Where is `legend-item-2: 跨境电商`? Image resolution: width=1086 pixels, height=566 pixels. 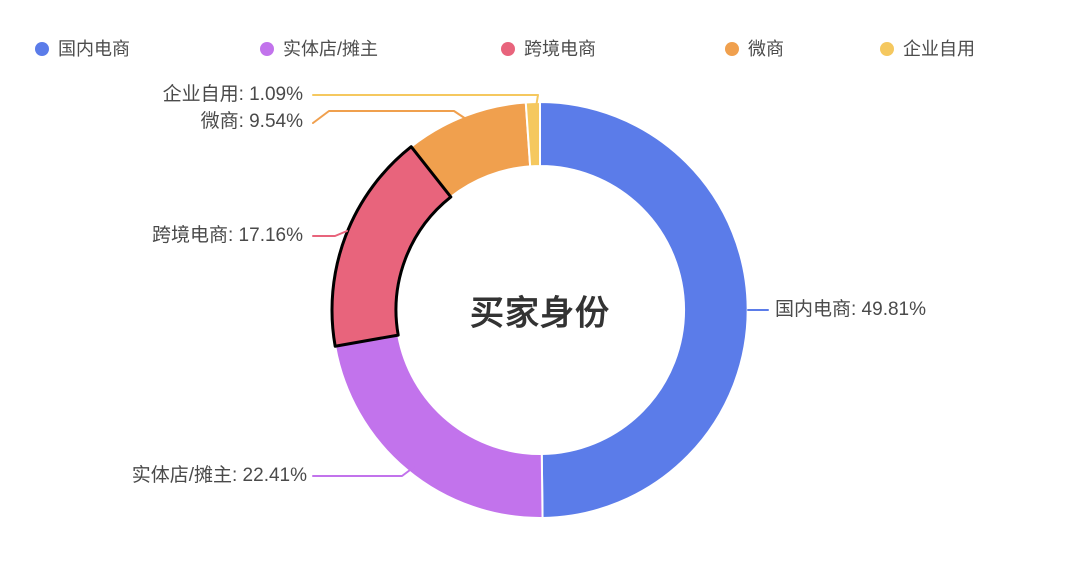 legend-item-2: 跨境电商 is located at coordinates (548, 49).